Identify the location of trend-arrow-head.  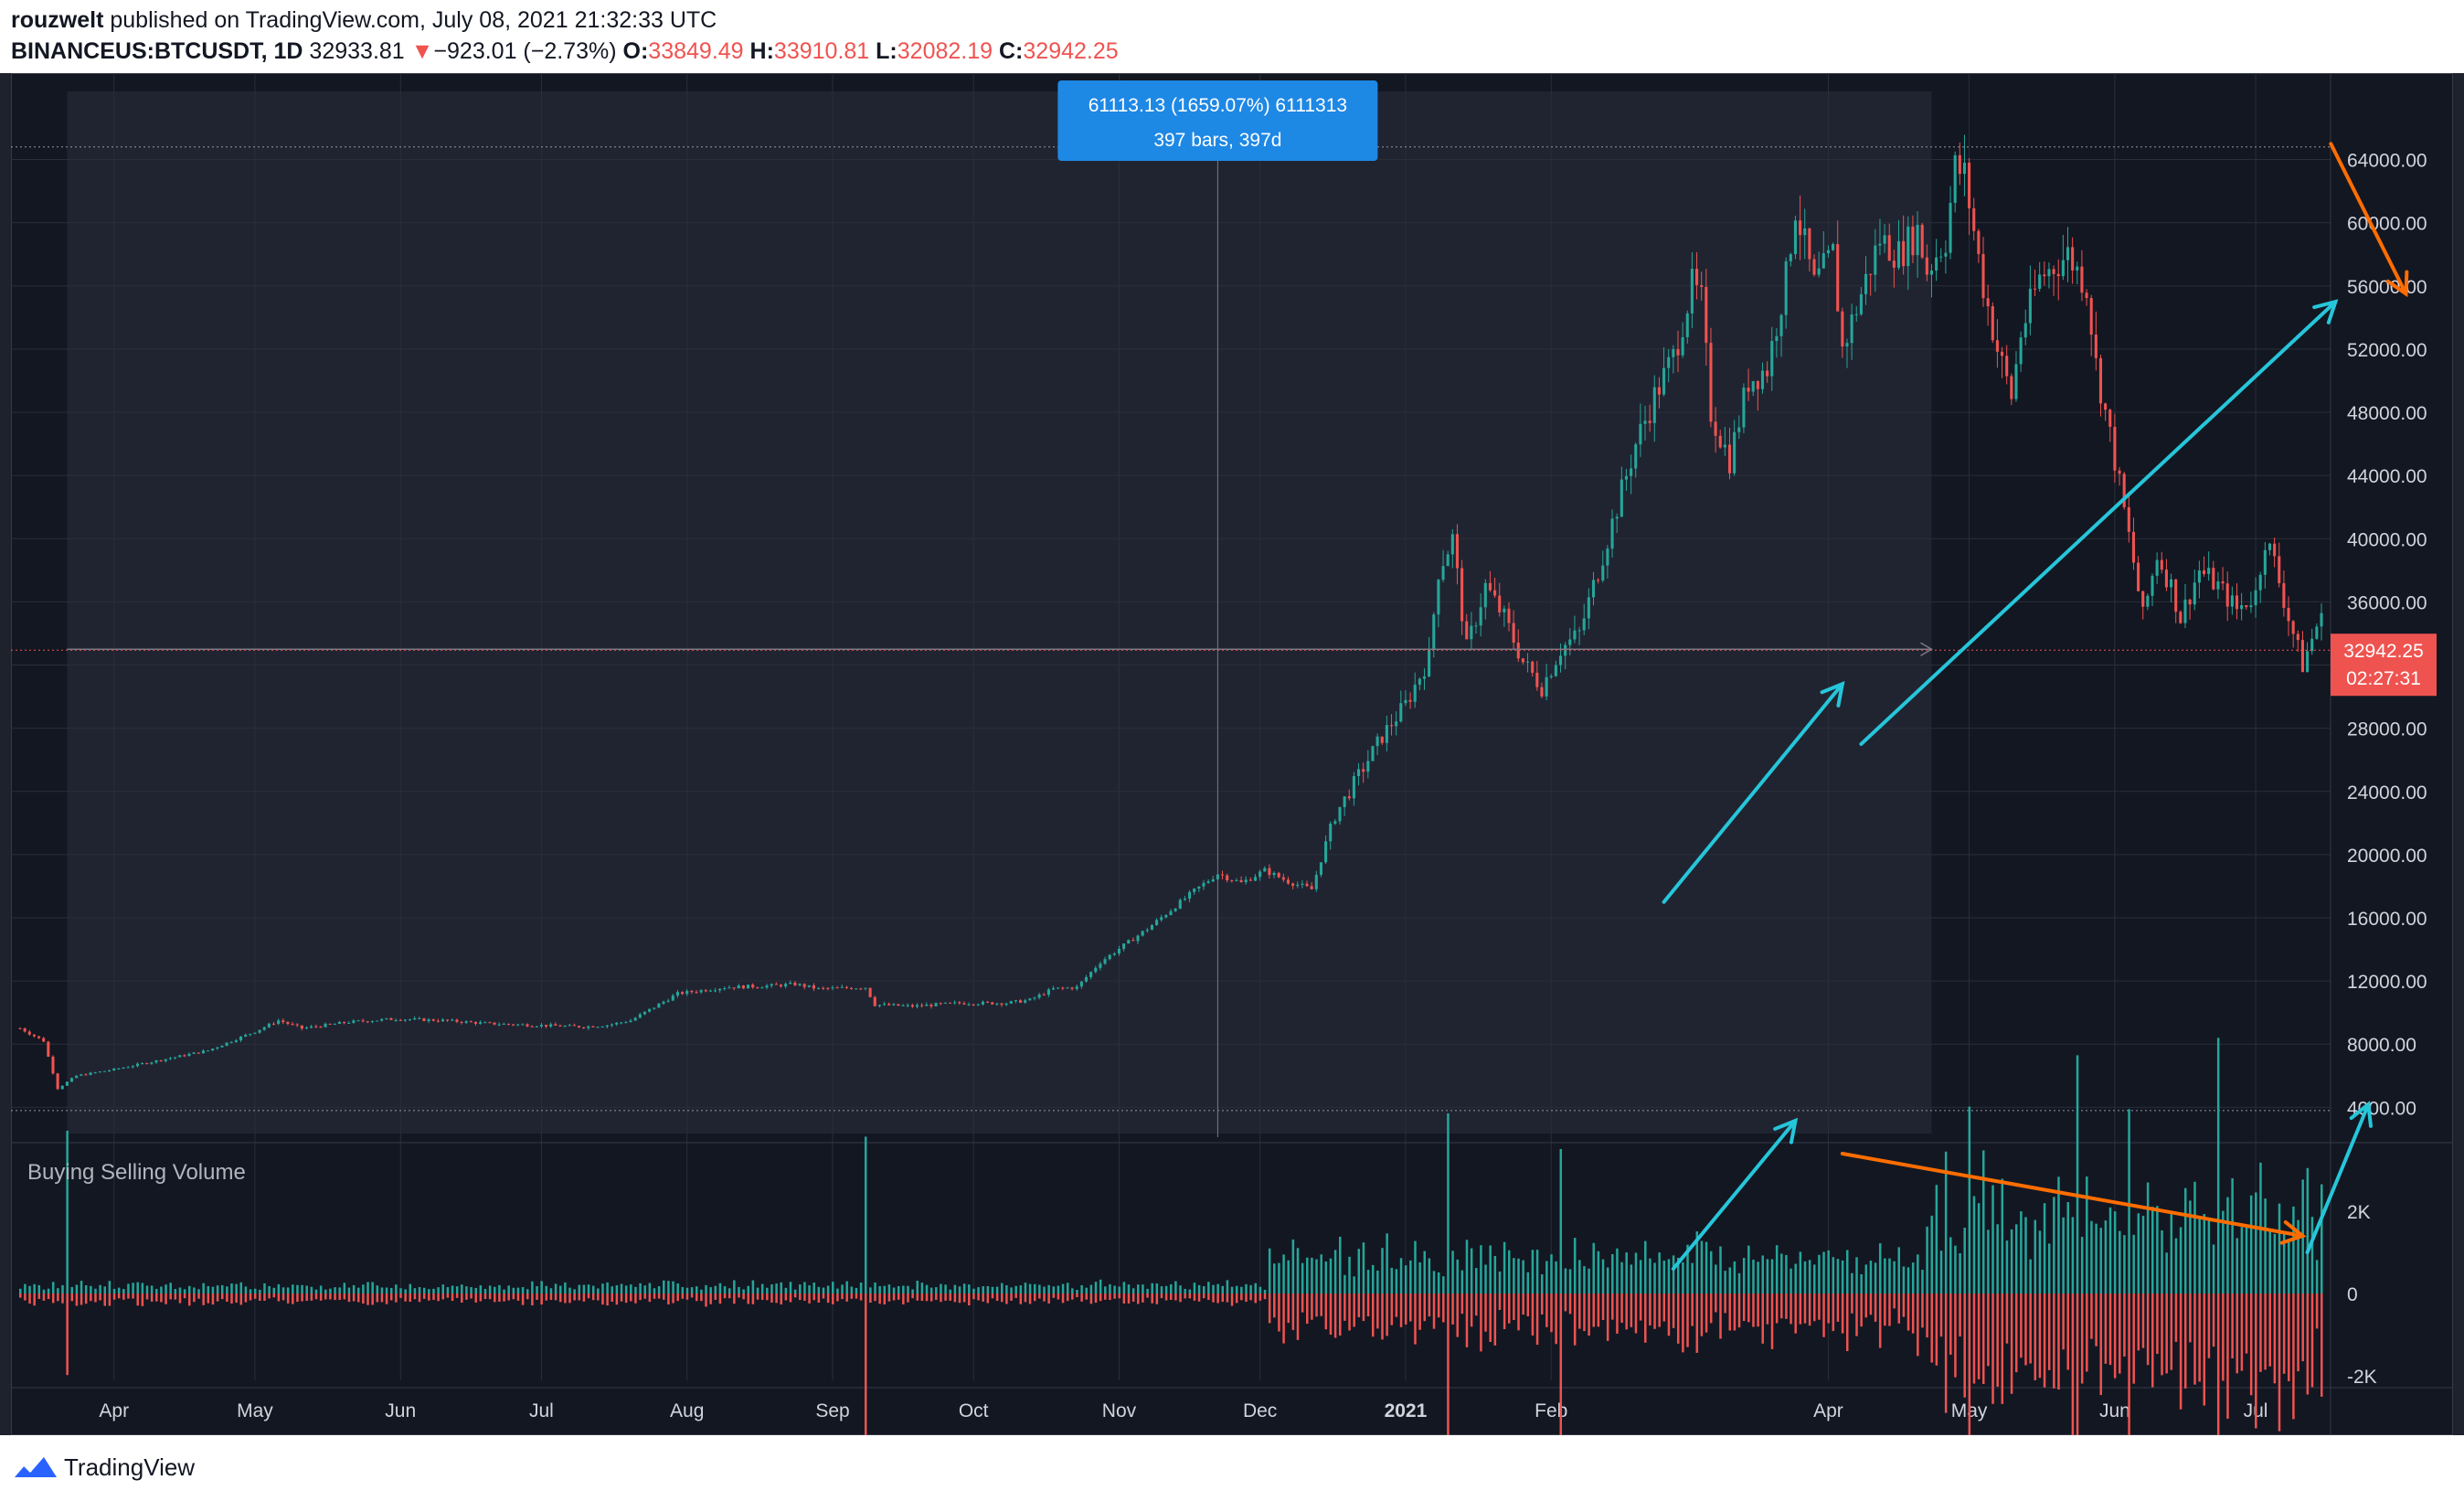
(2397, 284).